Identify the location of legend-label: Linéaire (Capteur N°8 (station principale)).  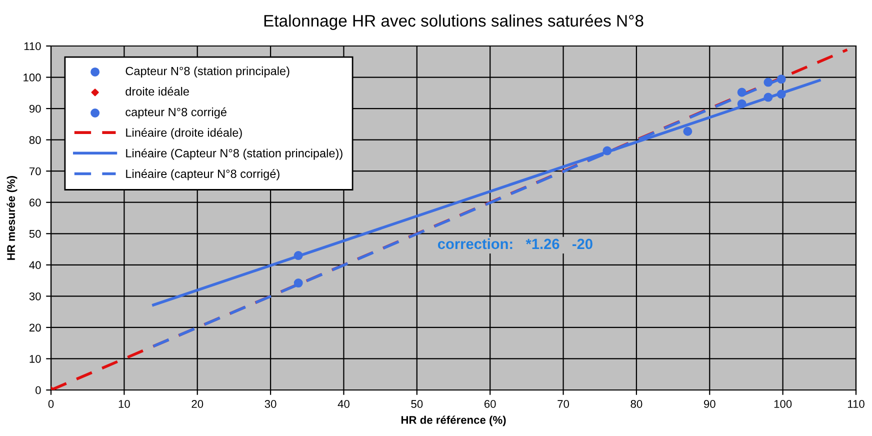
(234, 154).